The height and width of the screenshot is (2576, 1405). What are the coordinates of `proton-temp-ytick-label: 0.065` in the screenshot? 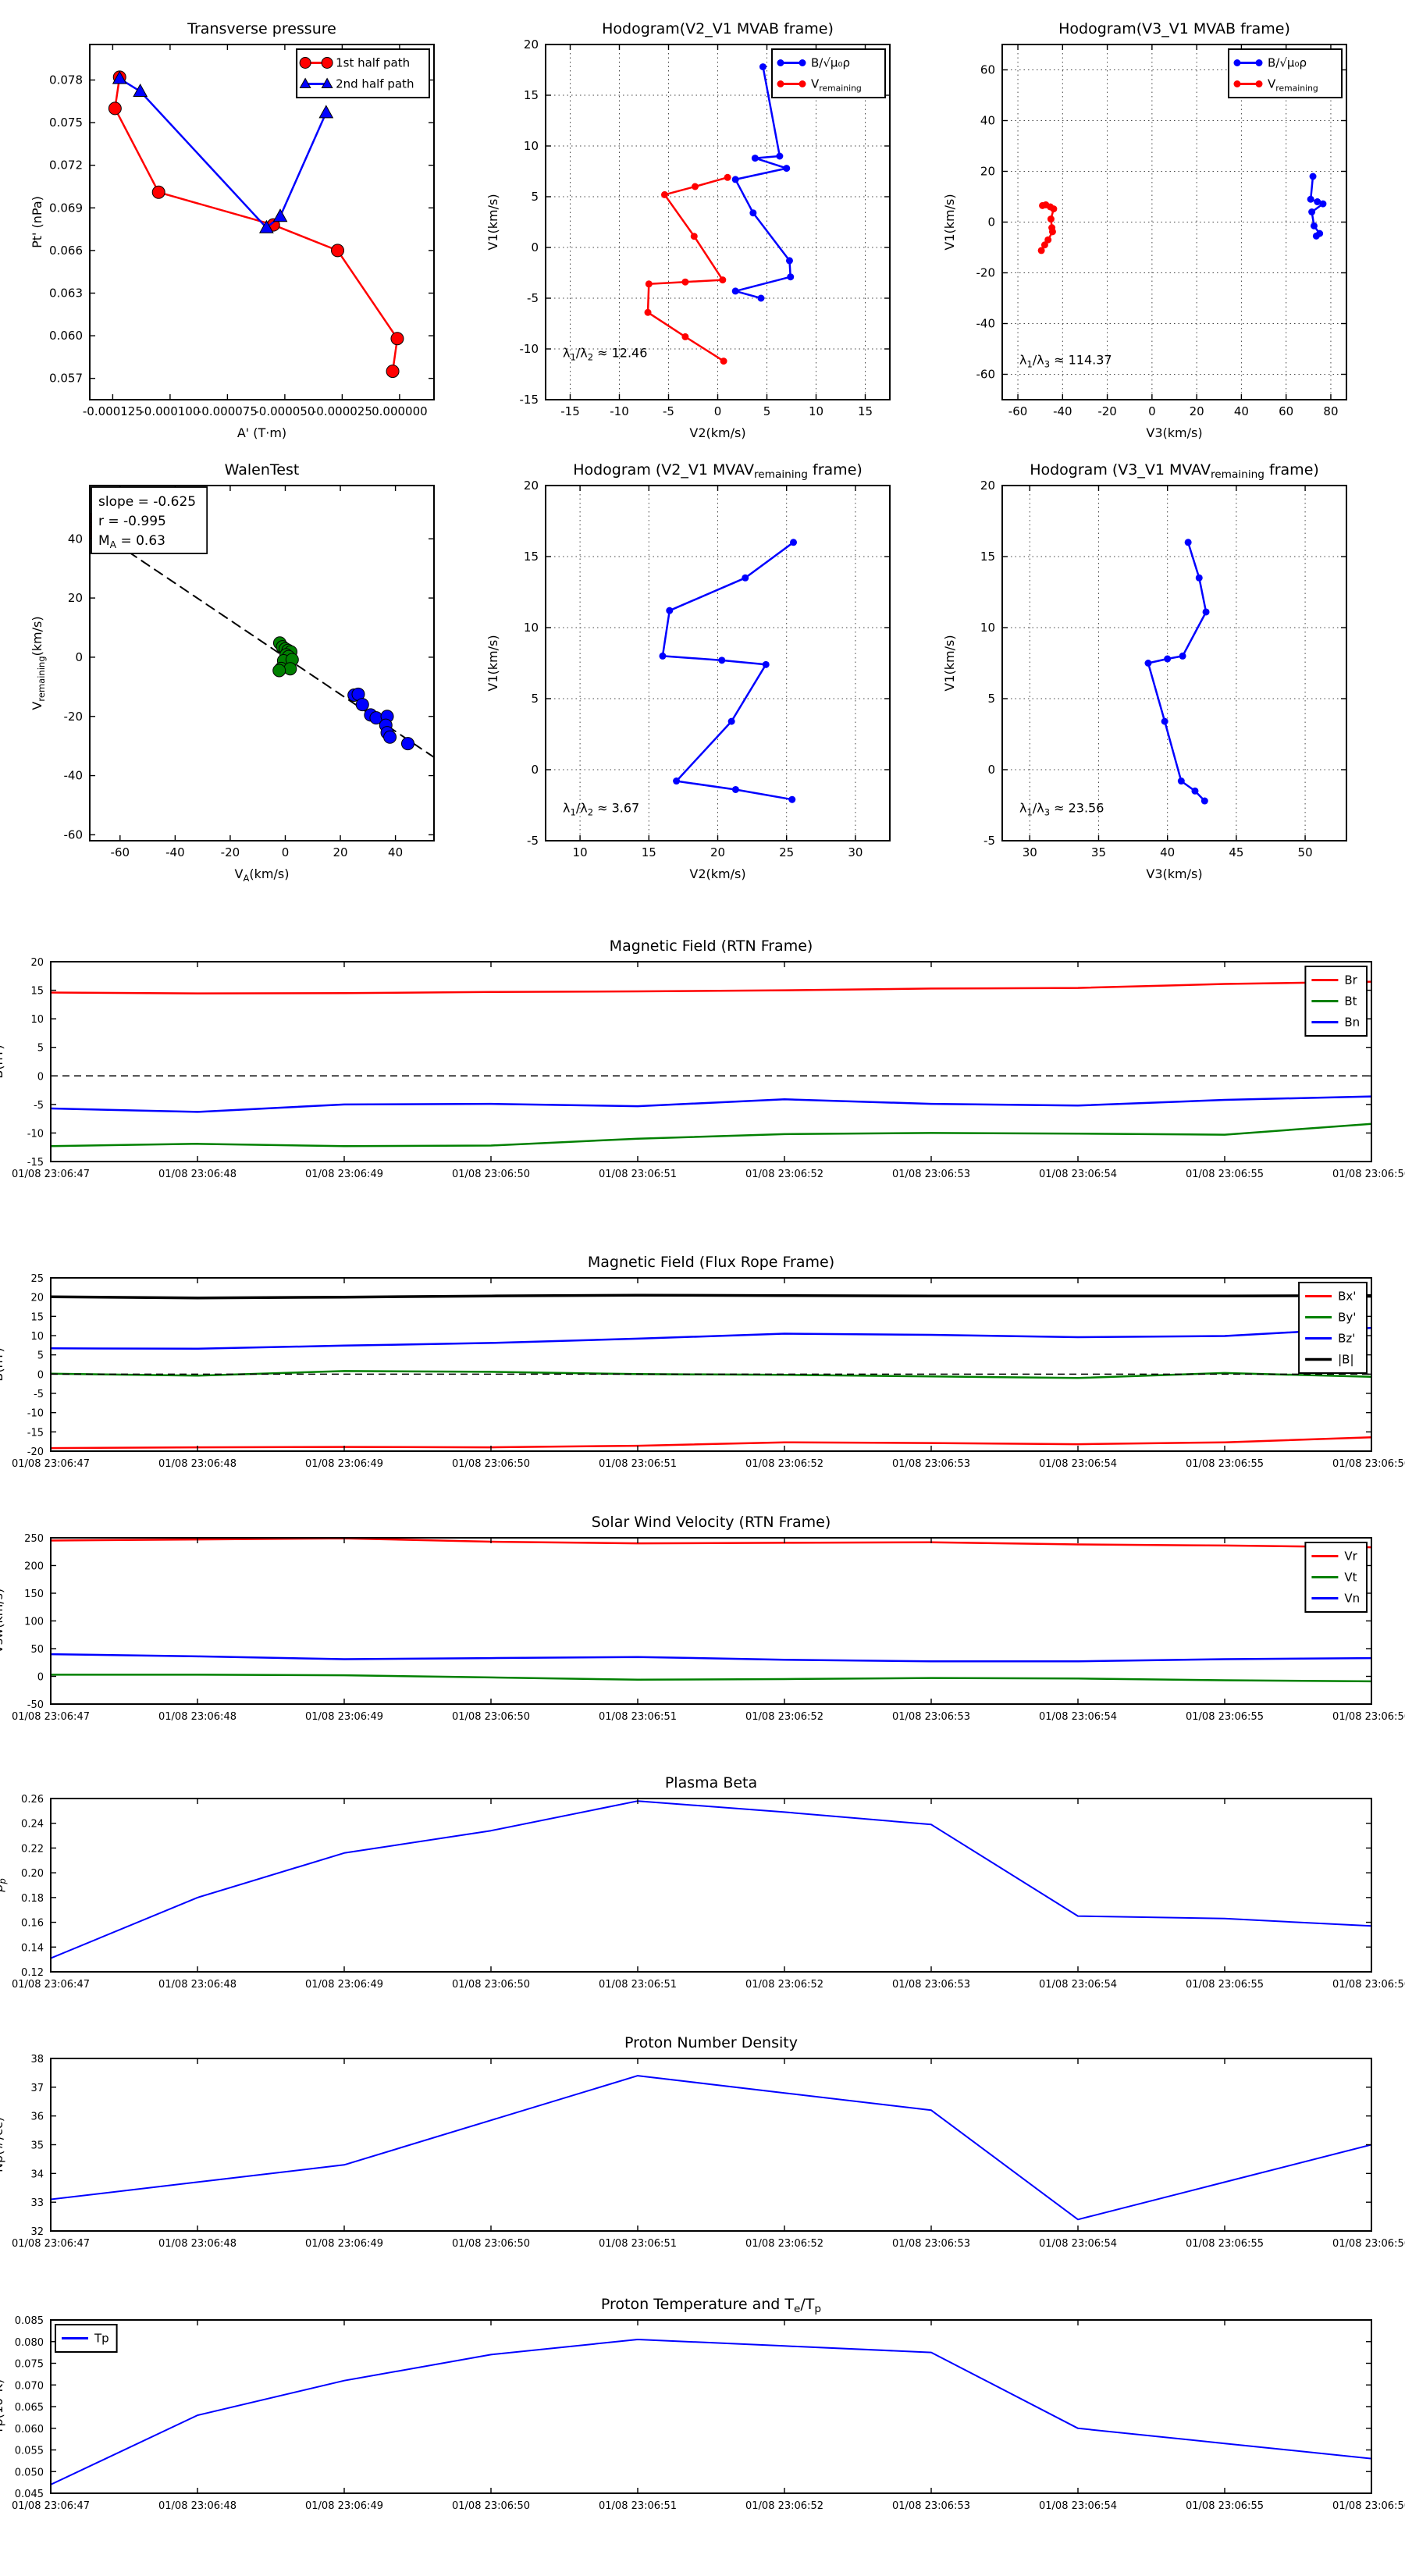 It's located at (30, 2408).